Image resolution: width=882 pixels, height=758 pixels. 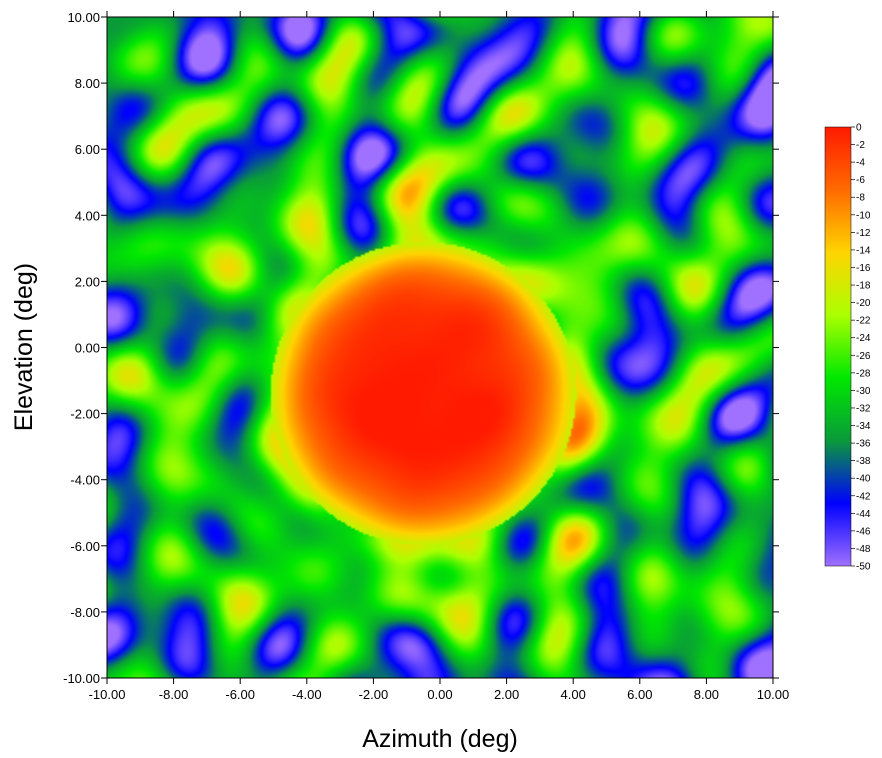 What do you see at coordinates (87, 149) in the screenshot?
I see `y-tick-label: 6.00` at bounding box center [87, 149].